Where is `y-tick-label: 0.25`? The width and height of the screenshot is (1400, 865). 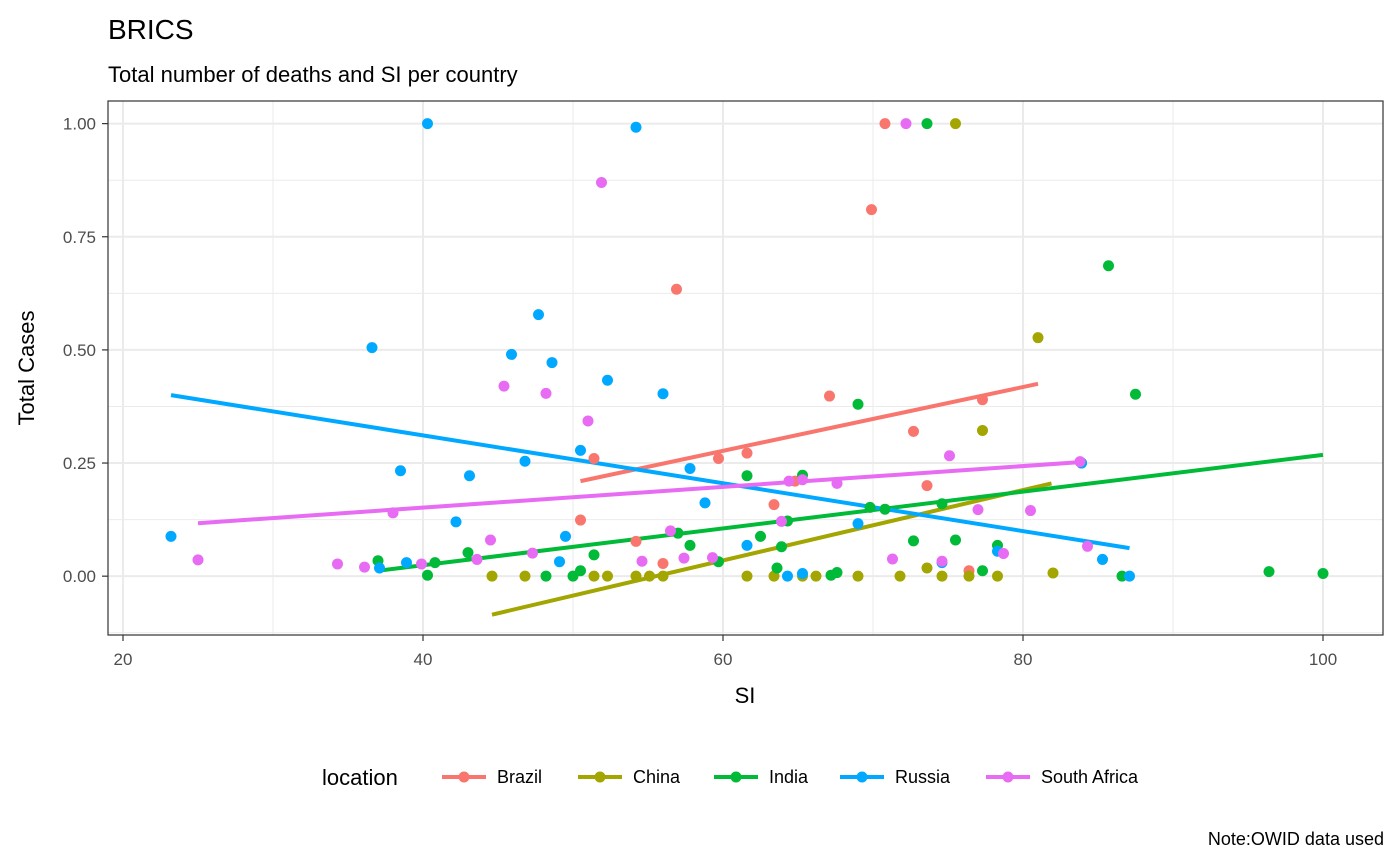
y-tick-label: 0.25 is located at coordinates (79, 463).